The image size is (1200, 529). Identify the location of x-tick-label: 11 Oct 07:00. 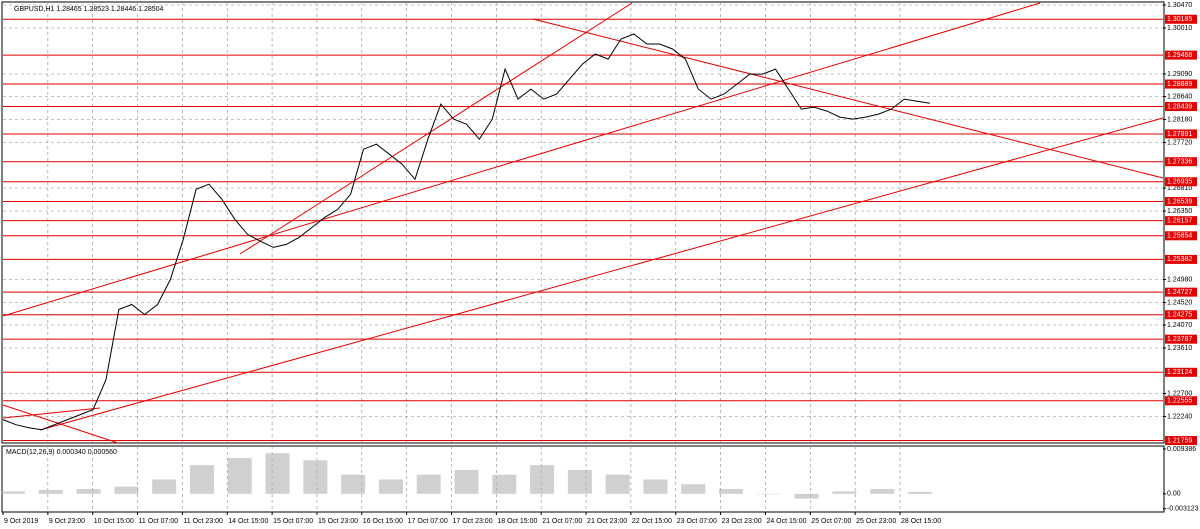
(159, 521).